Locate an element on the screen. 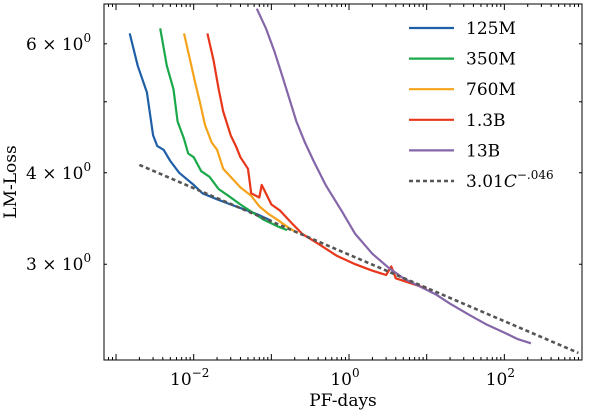  x-axis-label: PF-days is located at coordinates (343, 401).